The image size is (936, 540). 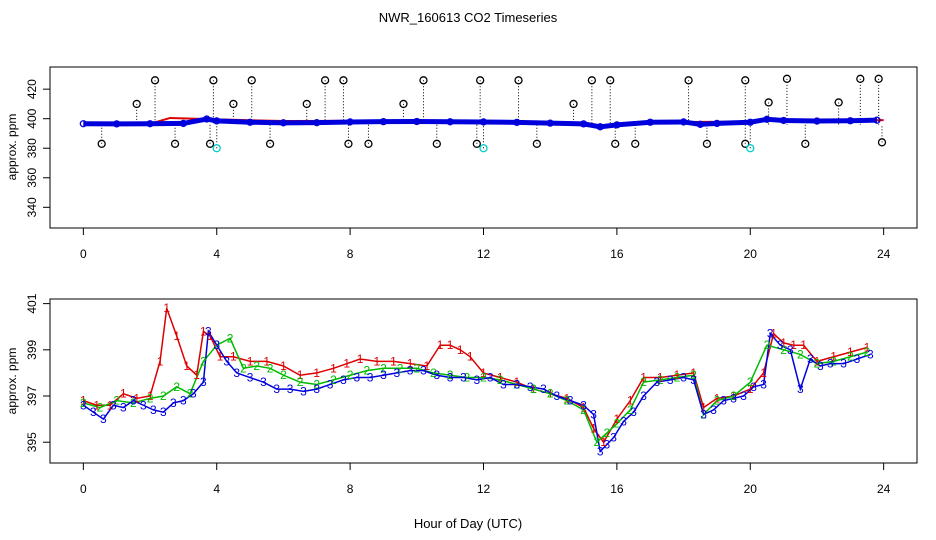 What do you see at coordinates (32, 442) in the screenshot?
I see `bottom-y-tick-label: 395` at bounding box center [32, 442].